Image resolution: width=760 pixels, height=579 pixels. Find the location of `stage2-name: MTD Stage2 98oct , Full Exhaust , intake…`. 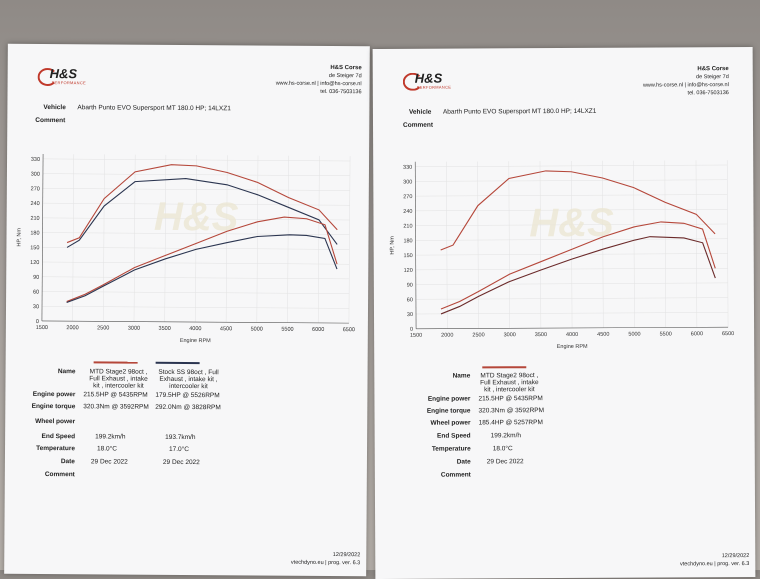

stage2-name: MTD Stage2 98oct , Full Exhaust , intake… is located at coordinates (509, 383).